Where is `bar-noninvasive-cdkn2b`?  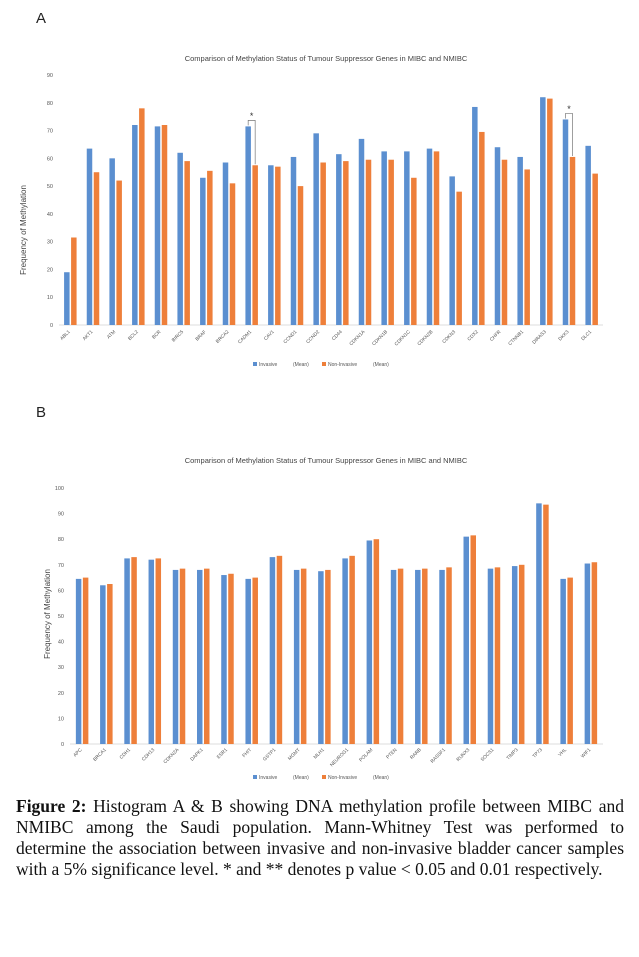 bar-noninvasive-cdkn2b is located at coordinates (436, 238).